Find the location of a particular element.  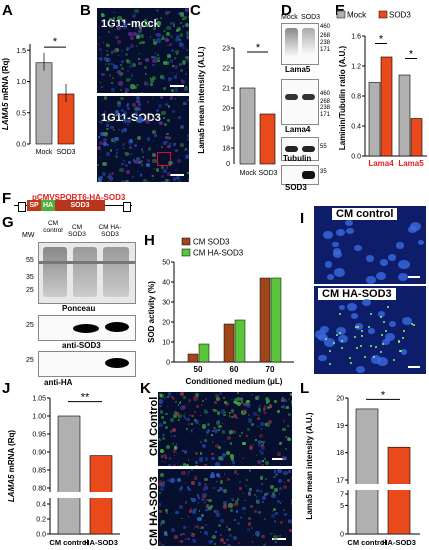

lane-cm-ha-sod3: CM HA-SOD3 is located at coordinates (110, 231).